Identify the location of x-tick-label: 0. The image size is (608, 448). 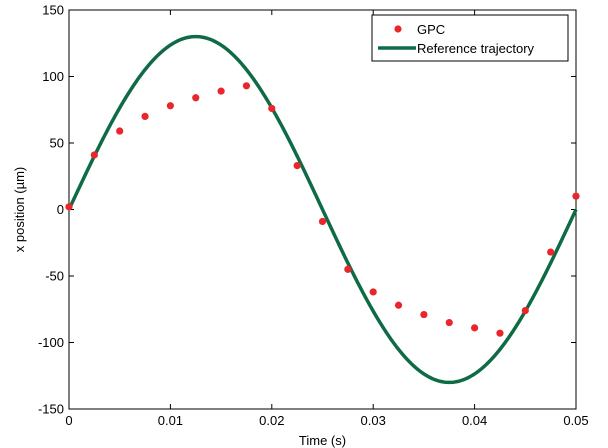
(68, 420).